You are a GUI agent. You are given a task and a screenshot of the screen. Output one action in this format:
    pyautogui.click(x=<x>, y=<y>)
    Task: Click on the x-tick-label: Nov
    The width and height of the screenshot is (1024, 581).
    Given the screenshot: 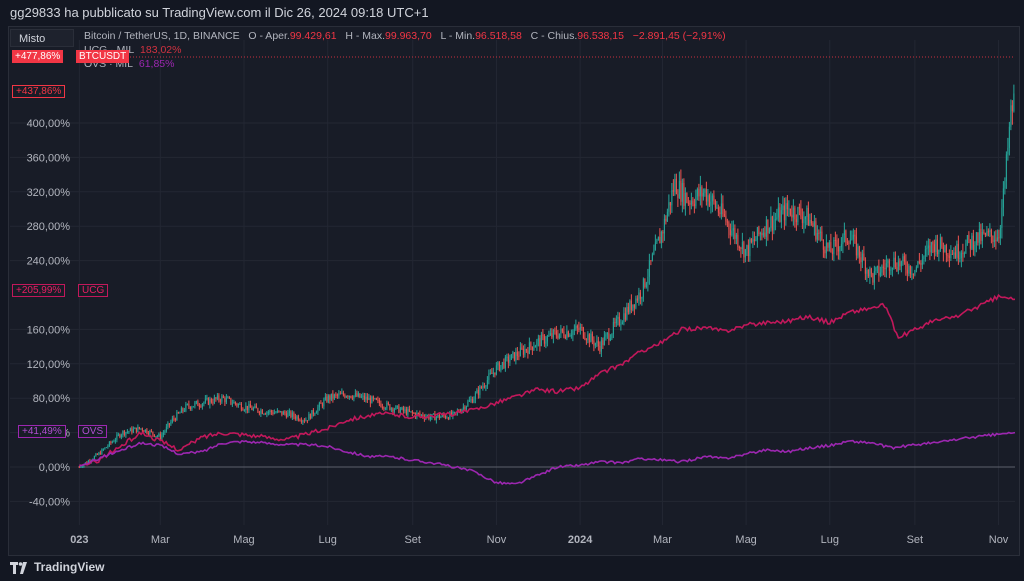 What is the action you would take?
    pyautogui.click(x=497, y=540)
    